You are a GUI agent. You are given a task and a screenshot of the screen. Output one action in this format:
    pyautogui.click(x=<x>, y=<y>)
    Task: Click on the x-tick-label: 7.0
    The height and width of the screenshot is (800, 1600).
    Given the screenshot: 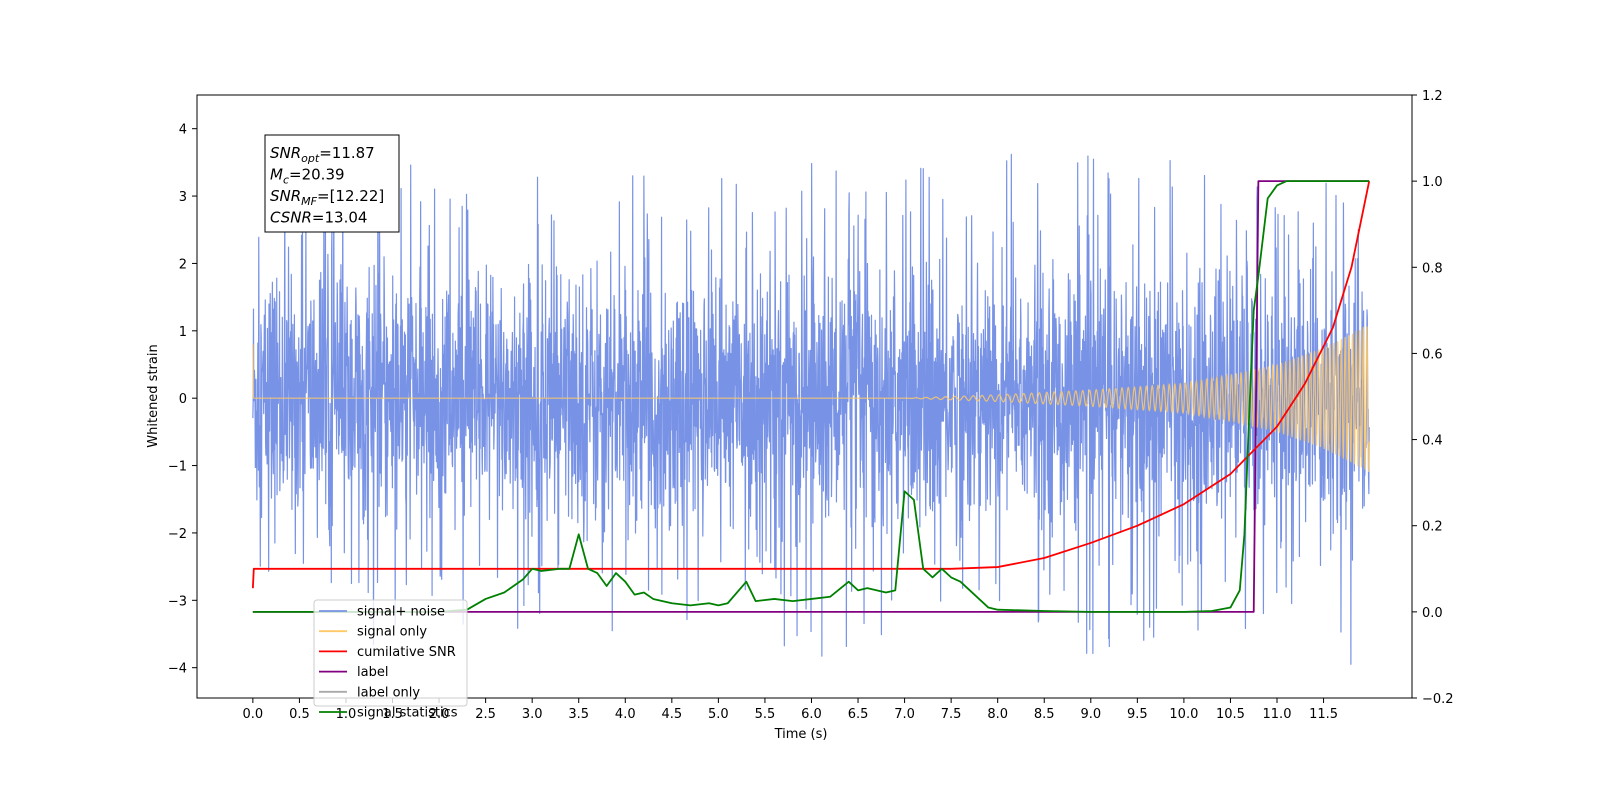 What is the action you would take?
    pyautogui.click(x=904, y=714)
    